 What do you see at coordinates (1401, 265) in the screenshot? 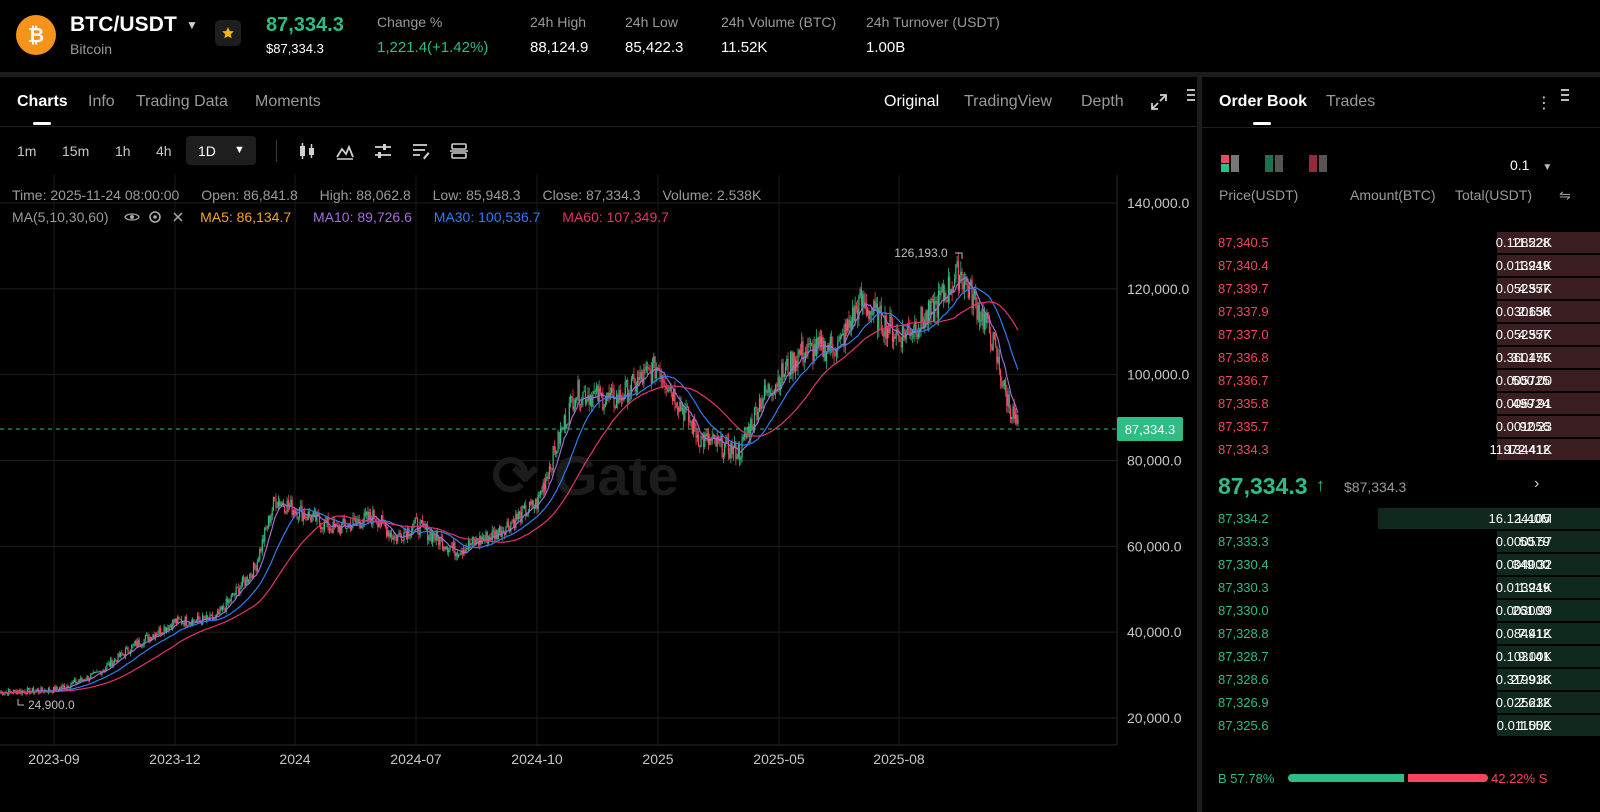
I see `order-row: 87,340.4 0.013949 1.21K` at bounding box center [1401, 265].